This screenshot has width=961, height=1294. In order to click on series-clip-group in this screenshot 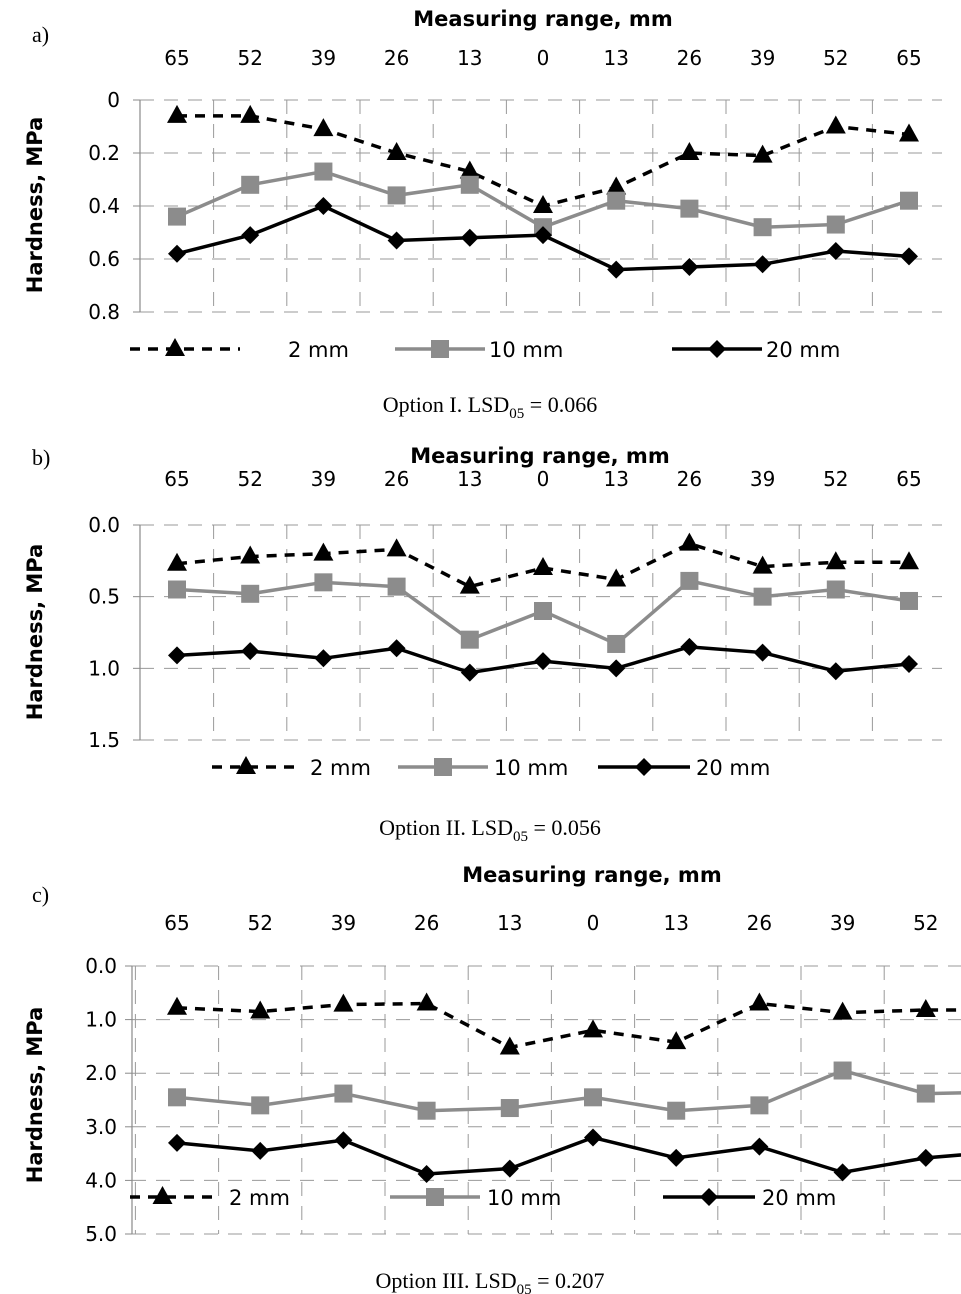, I will do `click(543, 607)`.